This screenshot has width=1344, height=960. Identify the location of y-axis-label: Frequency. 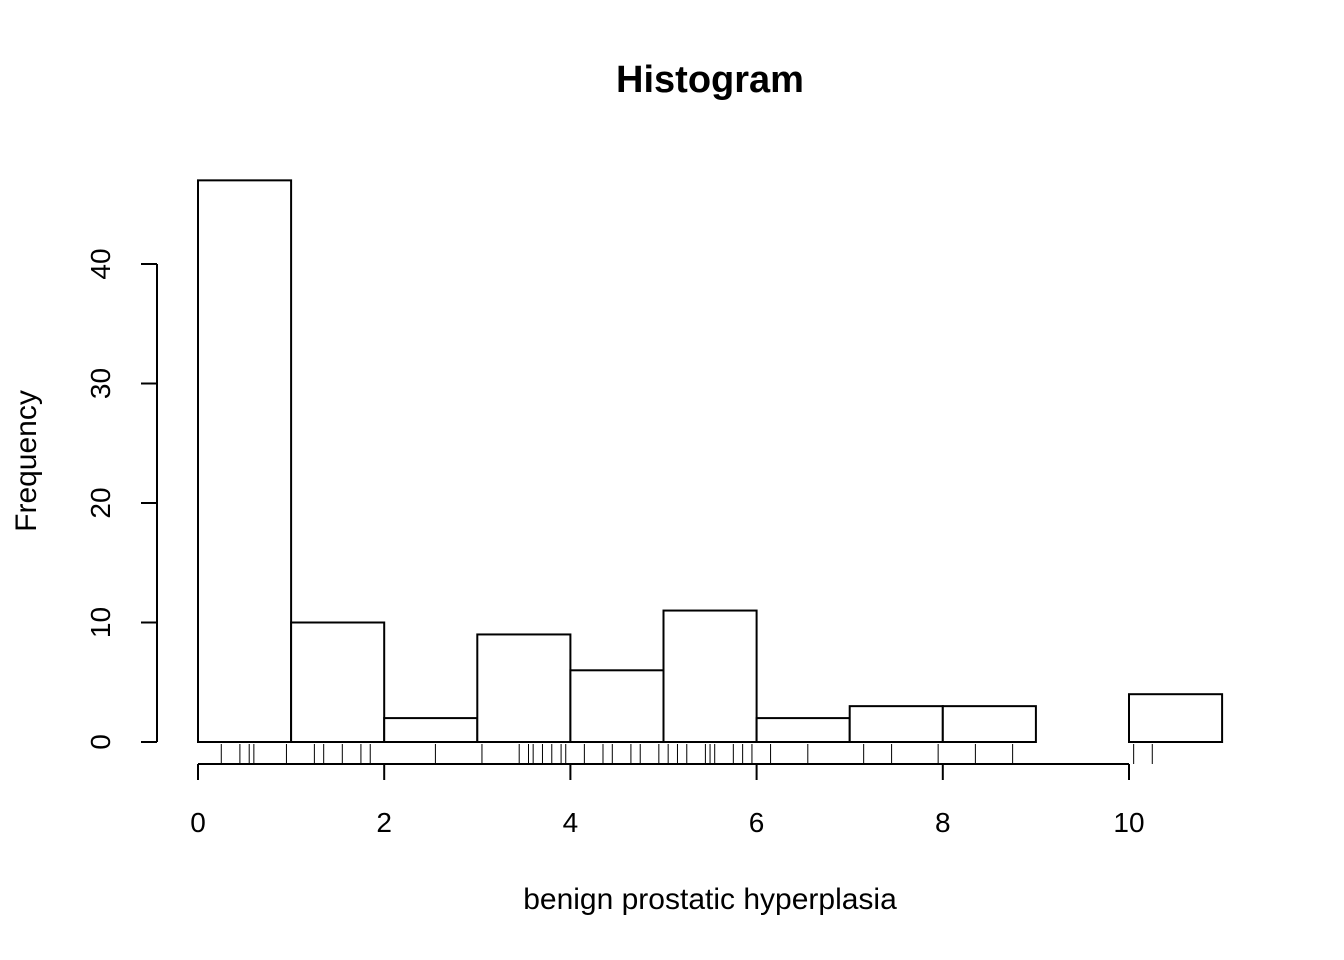
(26, 461).